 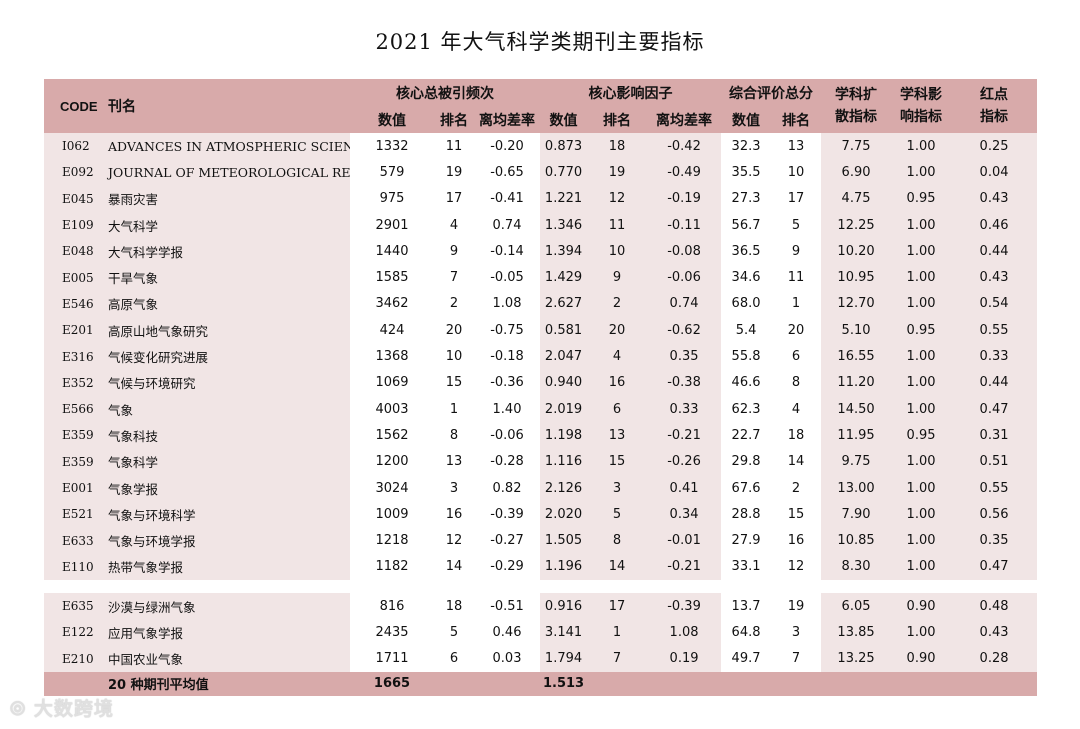 I want to click on row-name: 中国农业气象, so click(x=228, y=658).